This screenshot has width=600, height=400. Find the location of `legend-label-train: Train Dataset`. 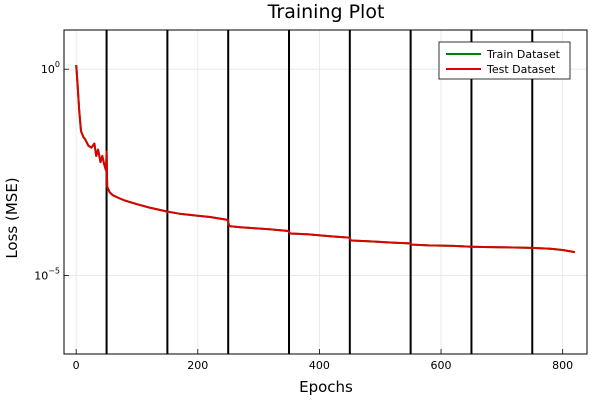

legend-label-train: Train Dataset is located at coordinates (523, 54).